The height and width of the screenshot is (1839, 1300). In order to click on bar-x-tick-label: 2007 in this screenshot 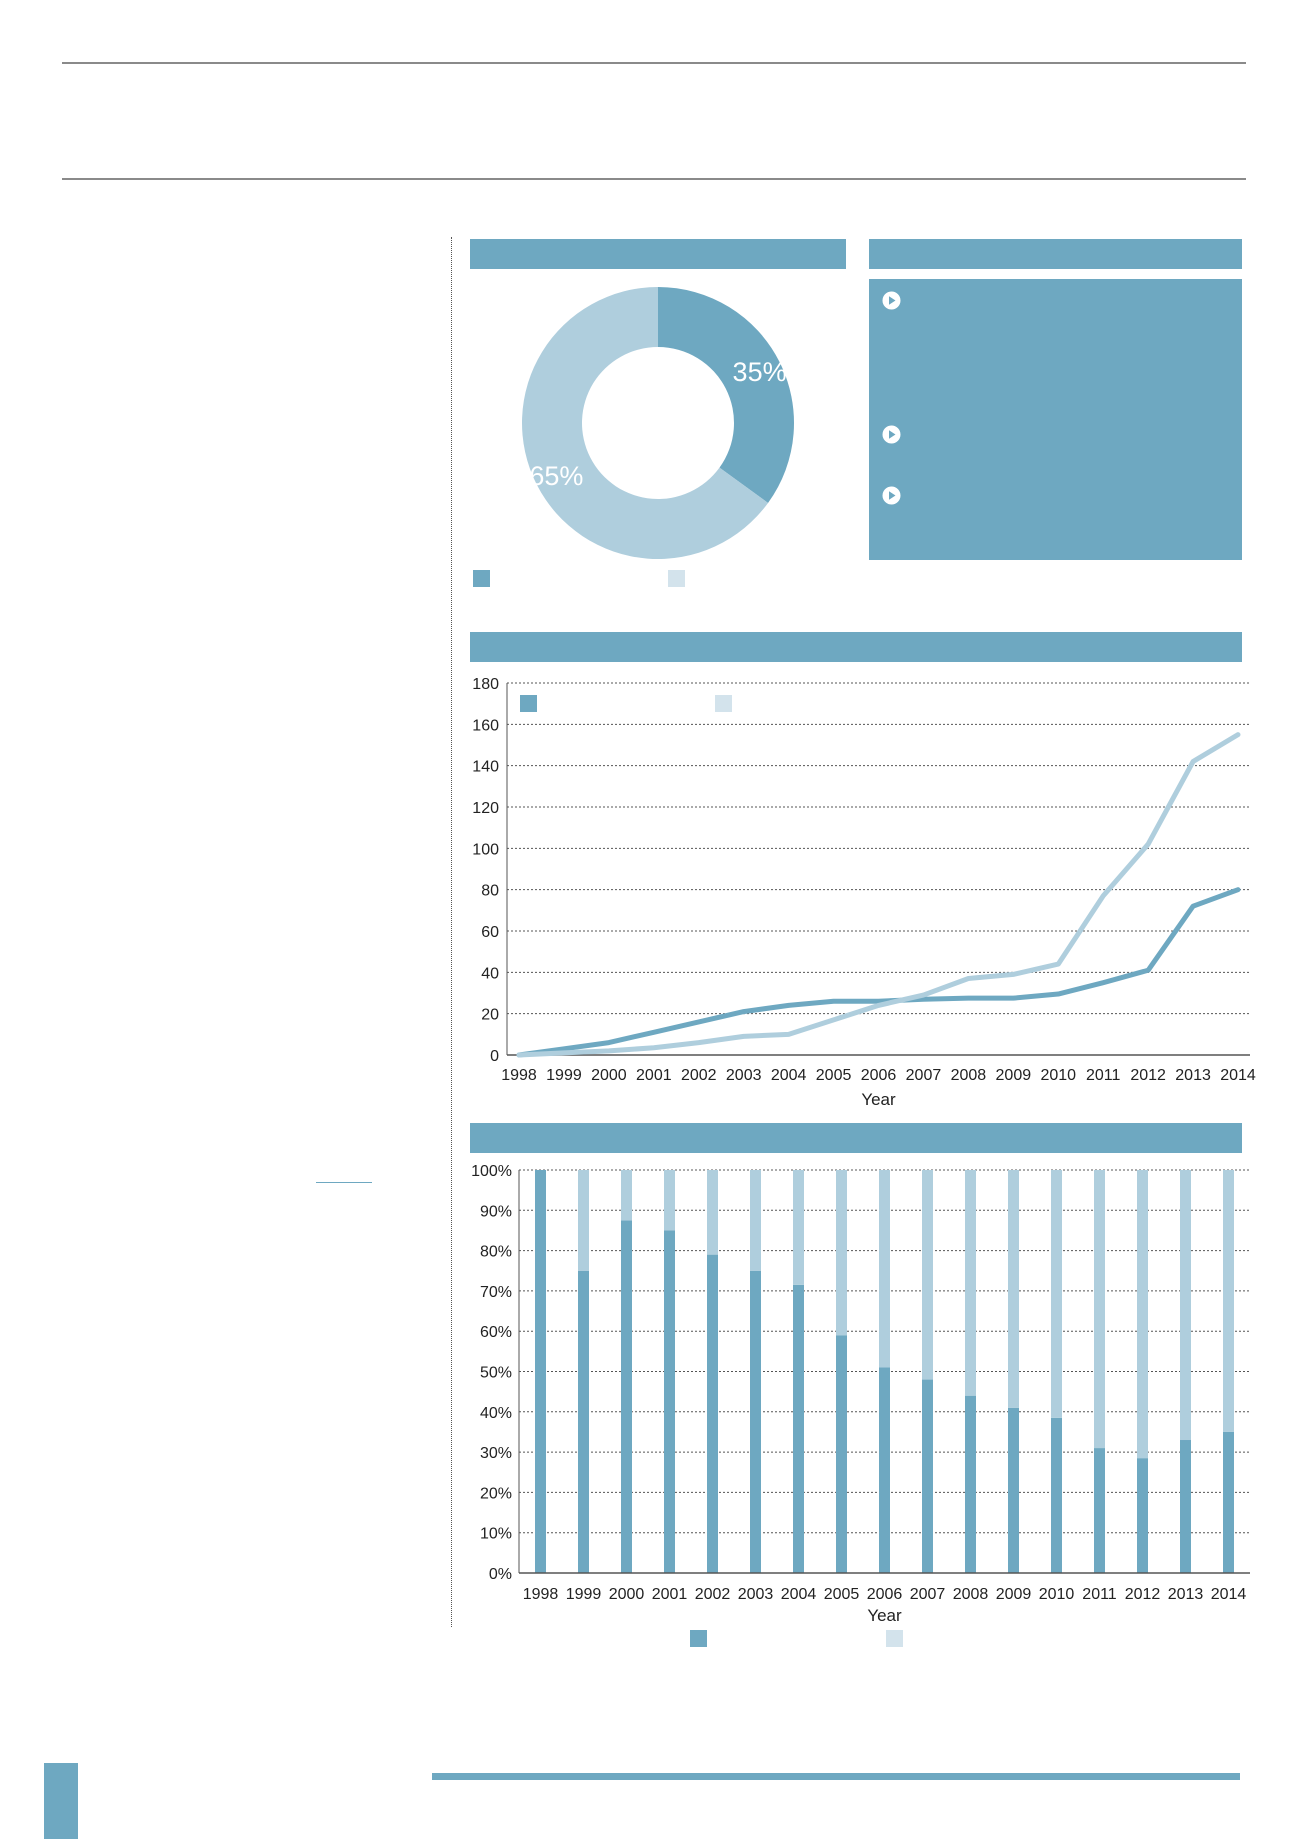, I will do `click(928, 1594)`.